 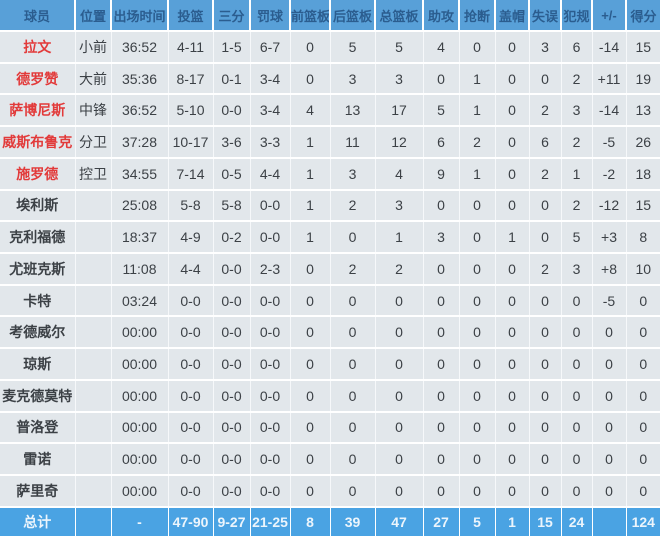 What do you see at coordinates (38, 16) in the screenshot?
I see `column-header-0: 球员` at bounding box center [38, 16].